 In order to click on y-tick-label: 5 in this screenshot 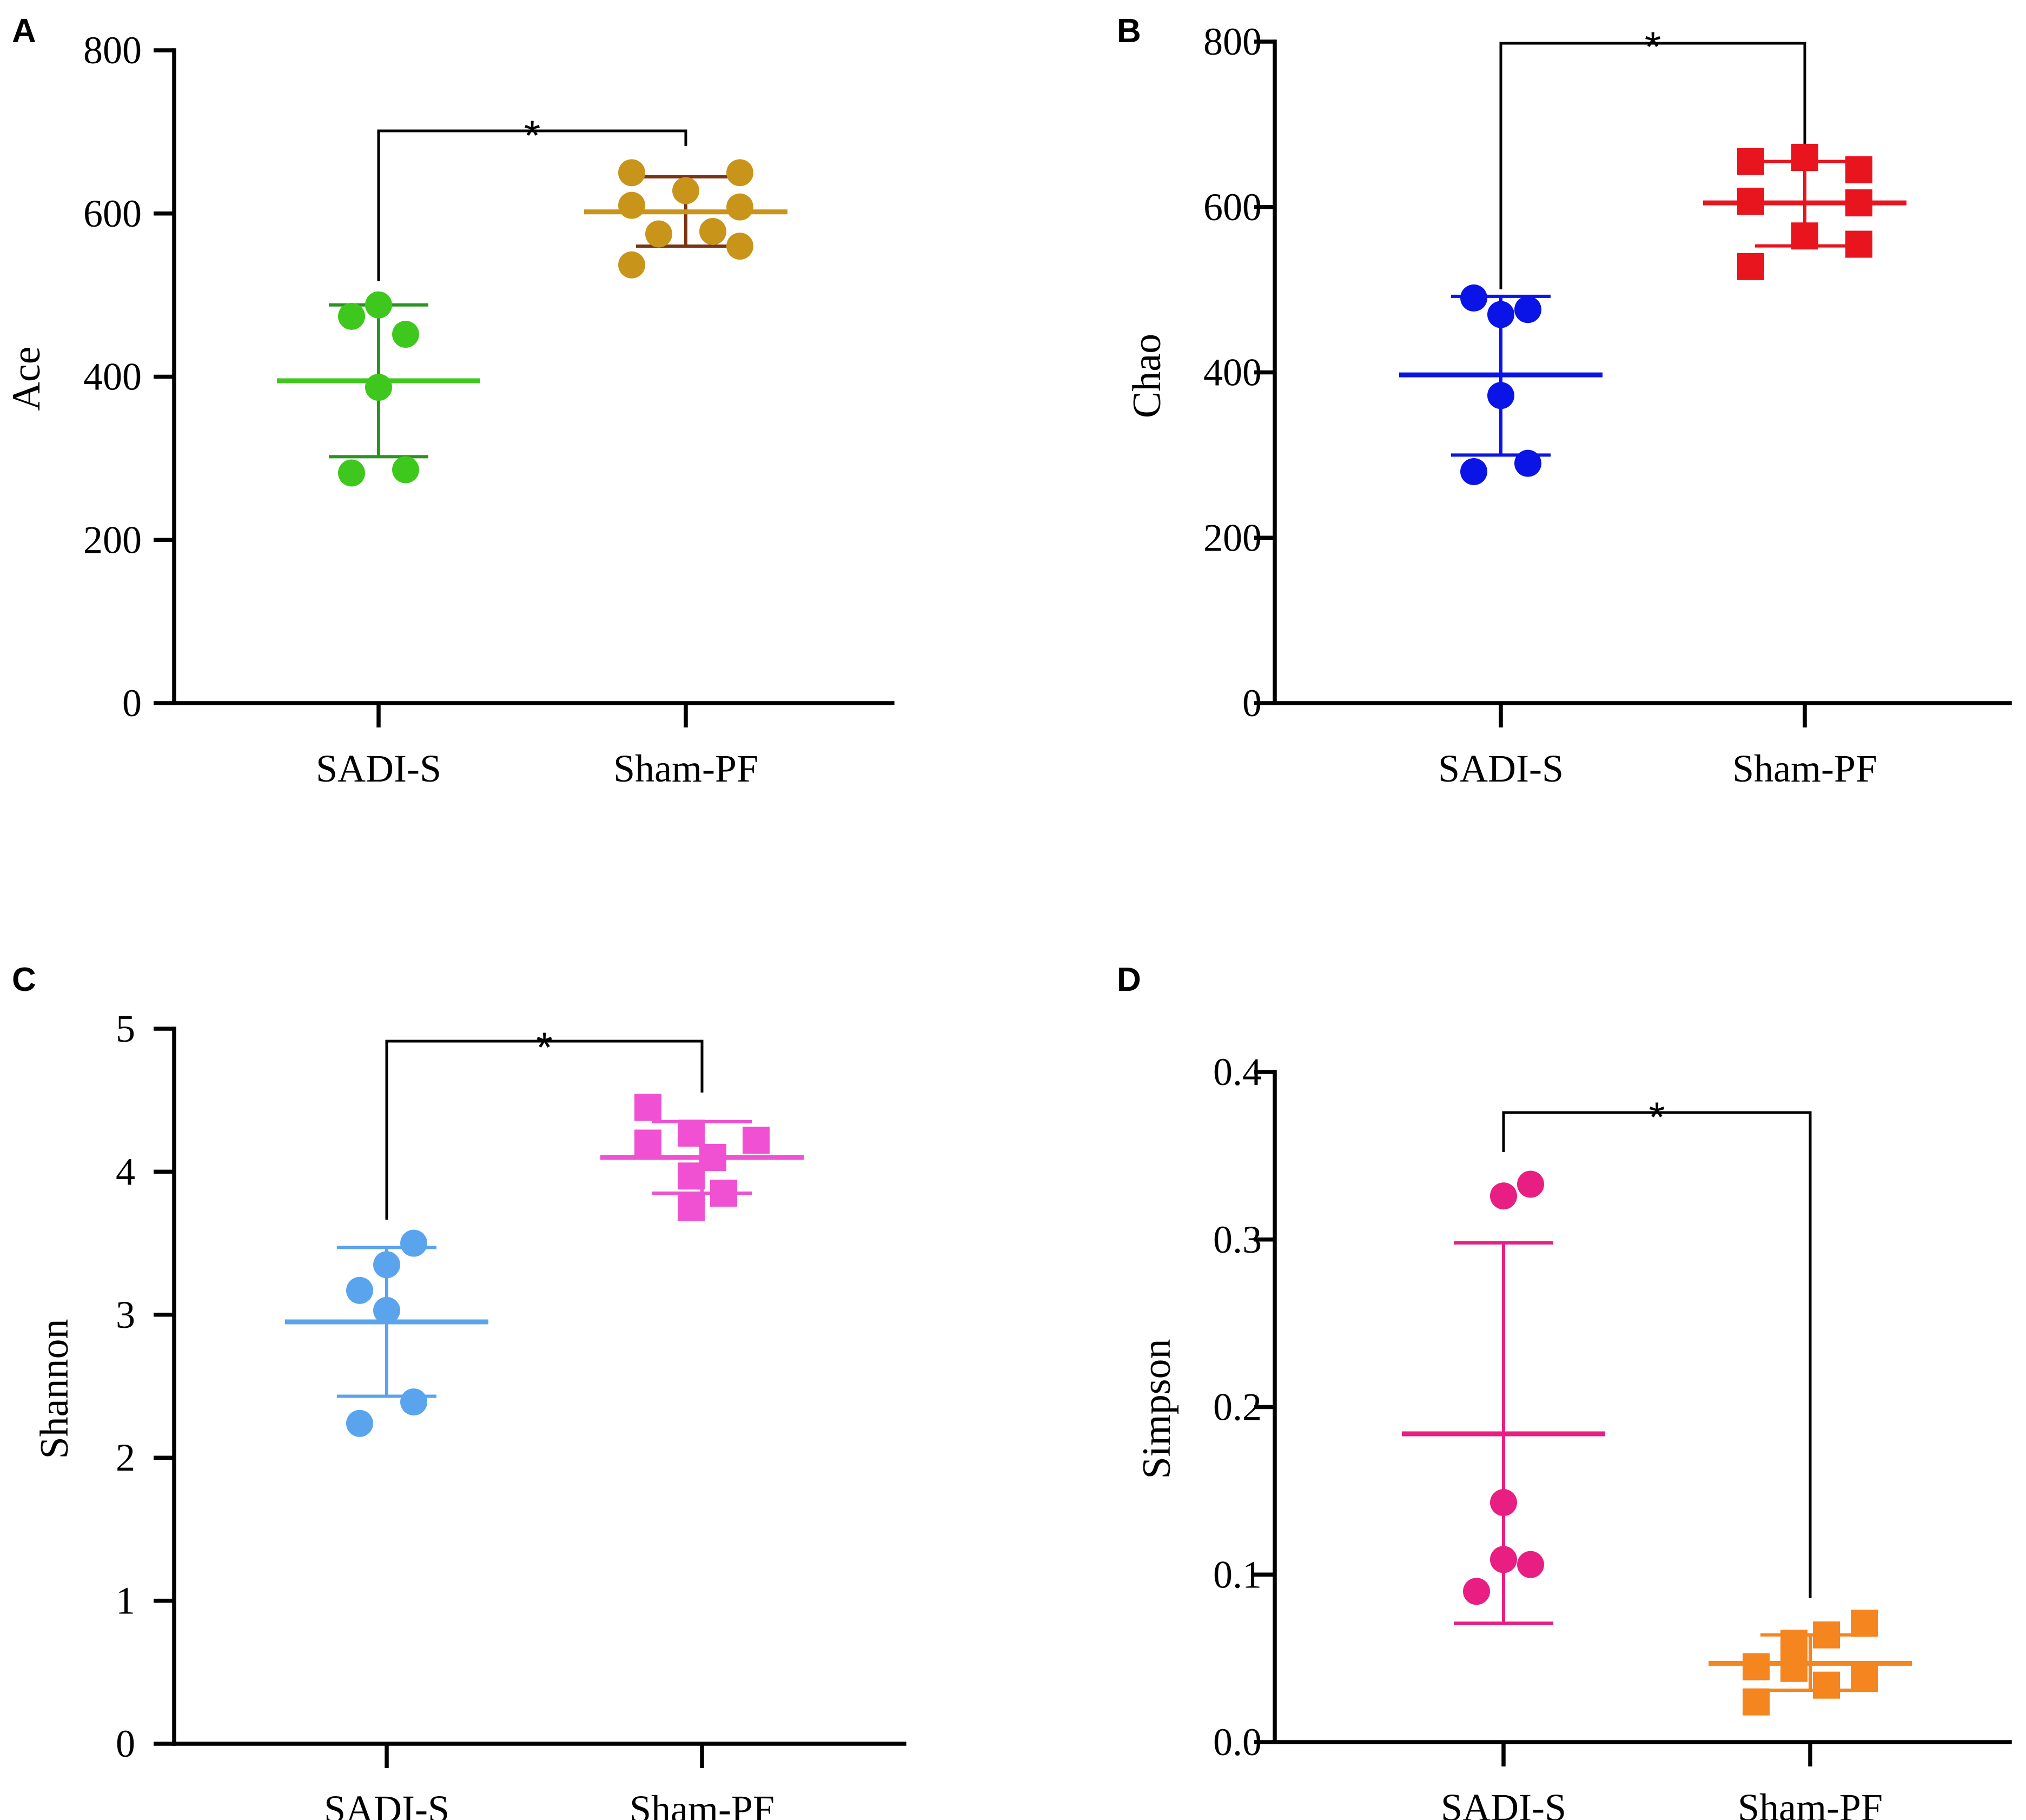, I will do `click(125, 1028)`.